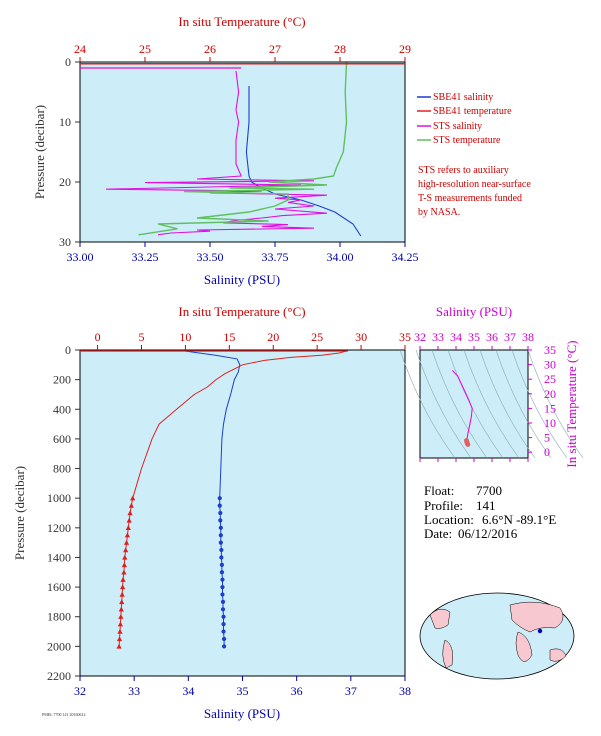 The image size is (601, 736). What do you see at coordinates (317, 337) in the screenshot?
I see `full-profile-temp-tick-label: 25` at bounding box center [317, 337].